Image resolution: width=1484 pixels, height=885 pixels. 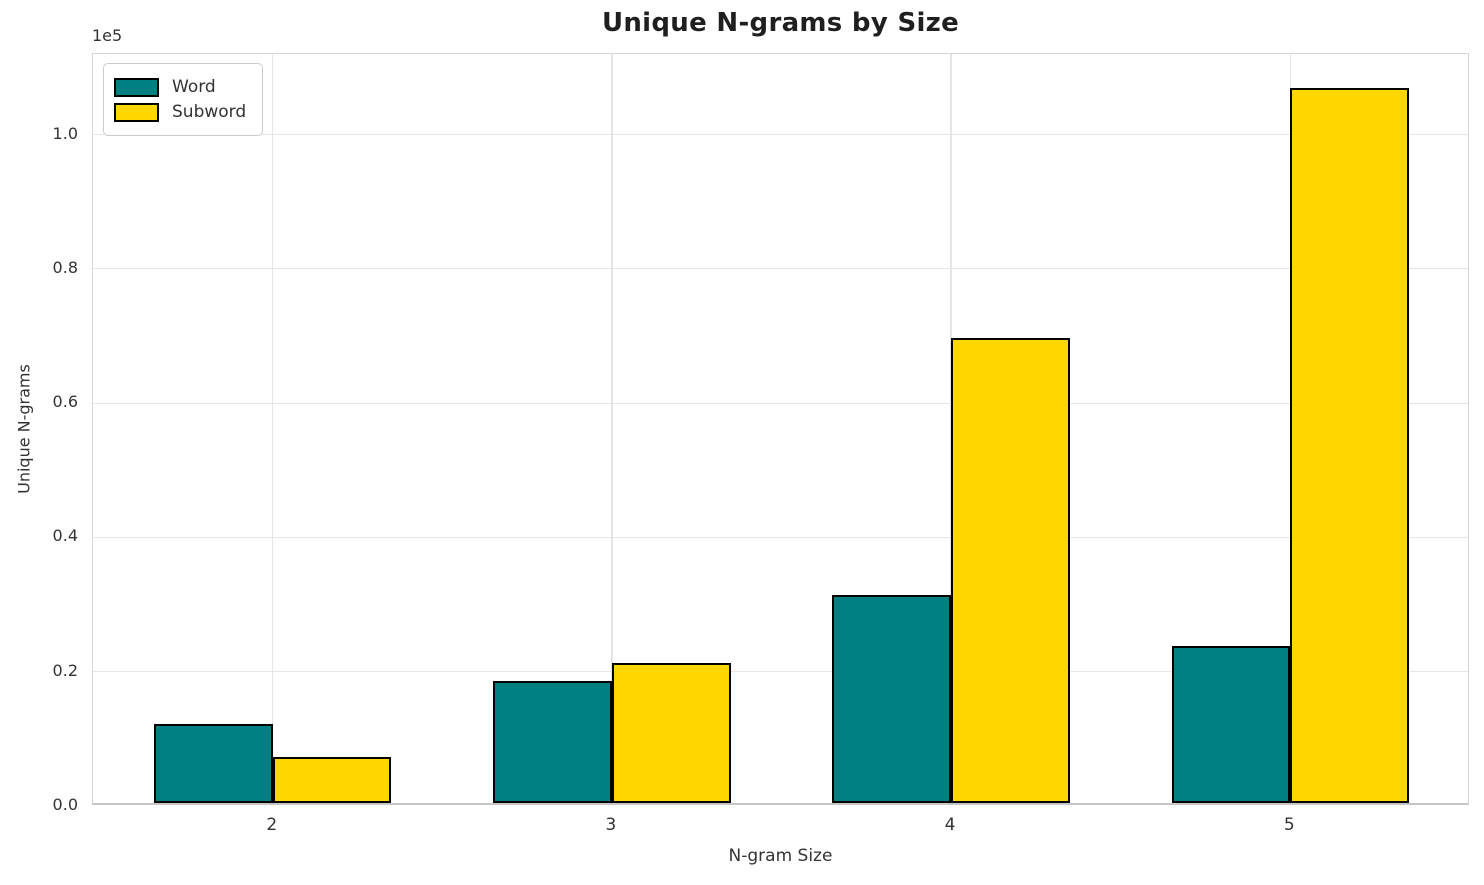 I want to click on legend-item-word: Word, so click(x=180, y=87).